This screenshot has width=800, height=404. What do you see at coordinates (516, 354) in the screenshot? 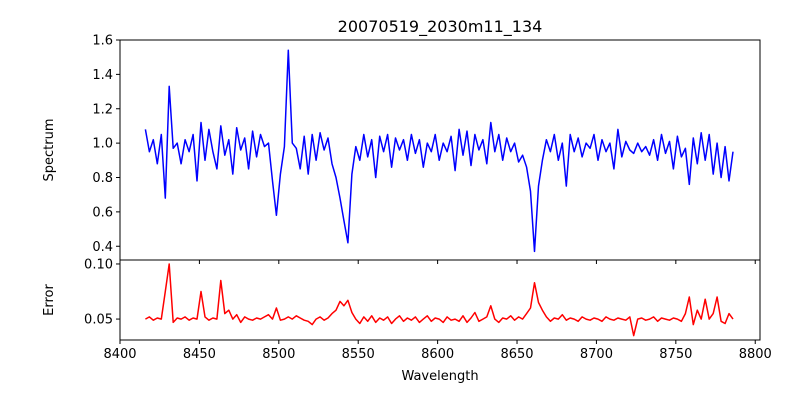
I see `x-tick-label: 8650` at bounding box center [516, 354].